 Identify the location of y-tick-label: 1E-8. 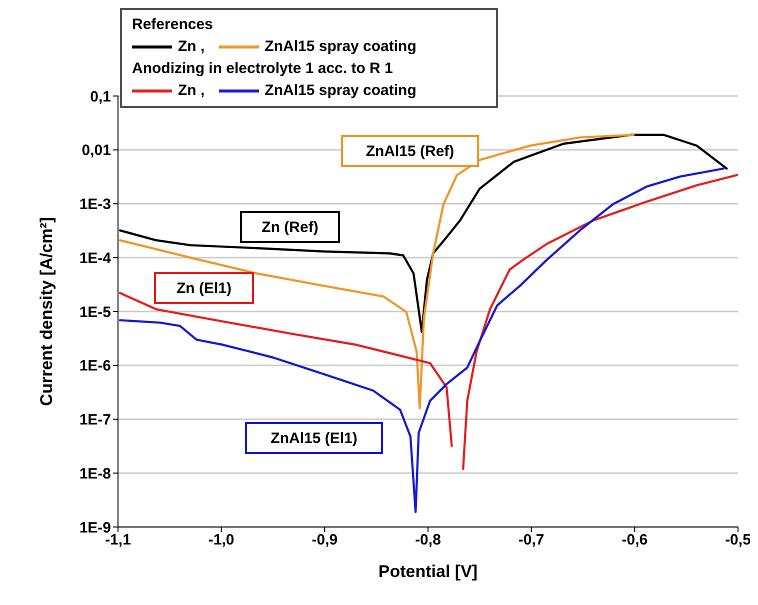
(95, 473).